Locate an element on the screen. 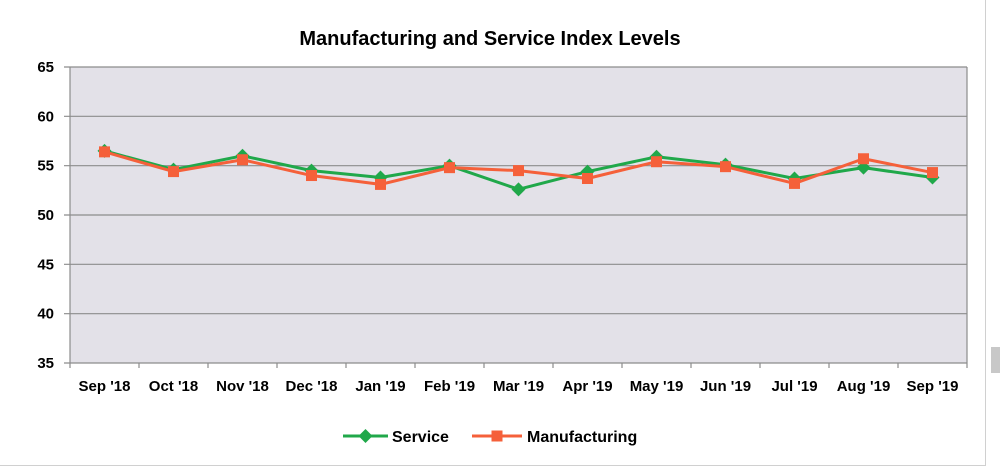  legend-item-manufacturing: Manufacturing is located at coordinates (554, 437).